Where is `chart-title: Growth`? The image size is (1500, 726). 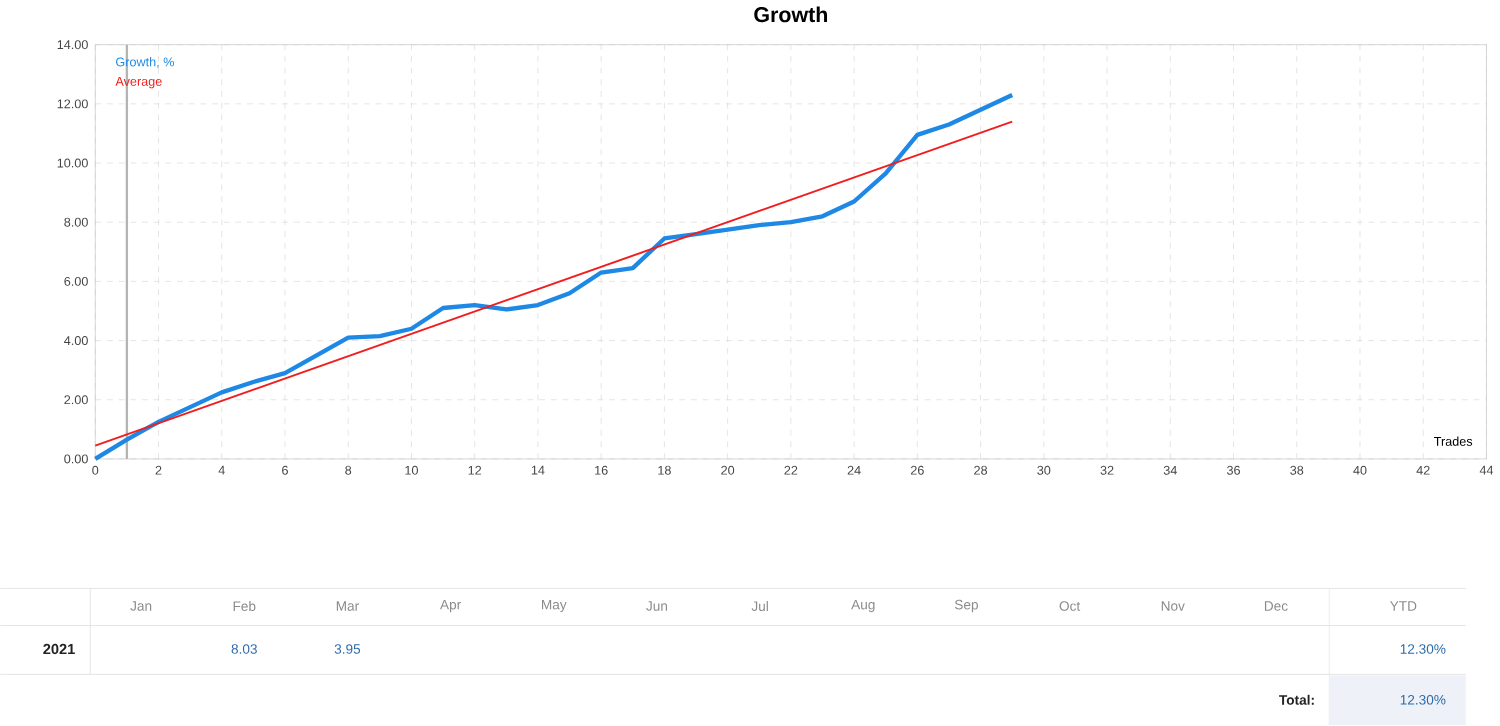
chart-title: Growth is located at coordinates (791, 14).